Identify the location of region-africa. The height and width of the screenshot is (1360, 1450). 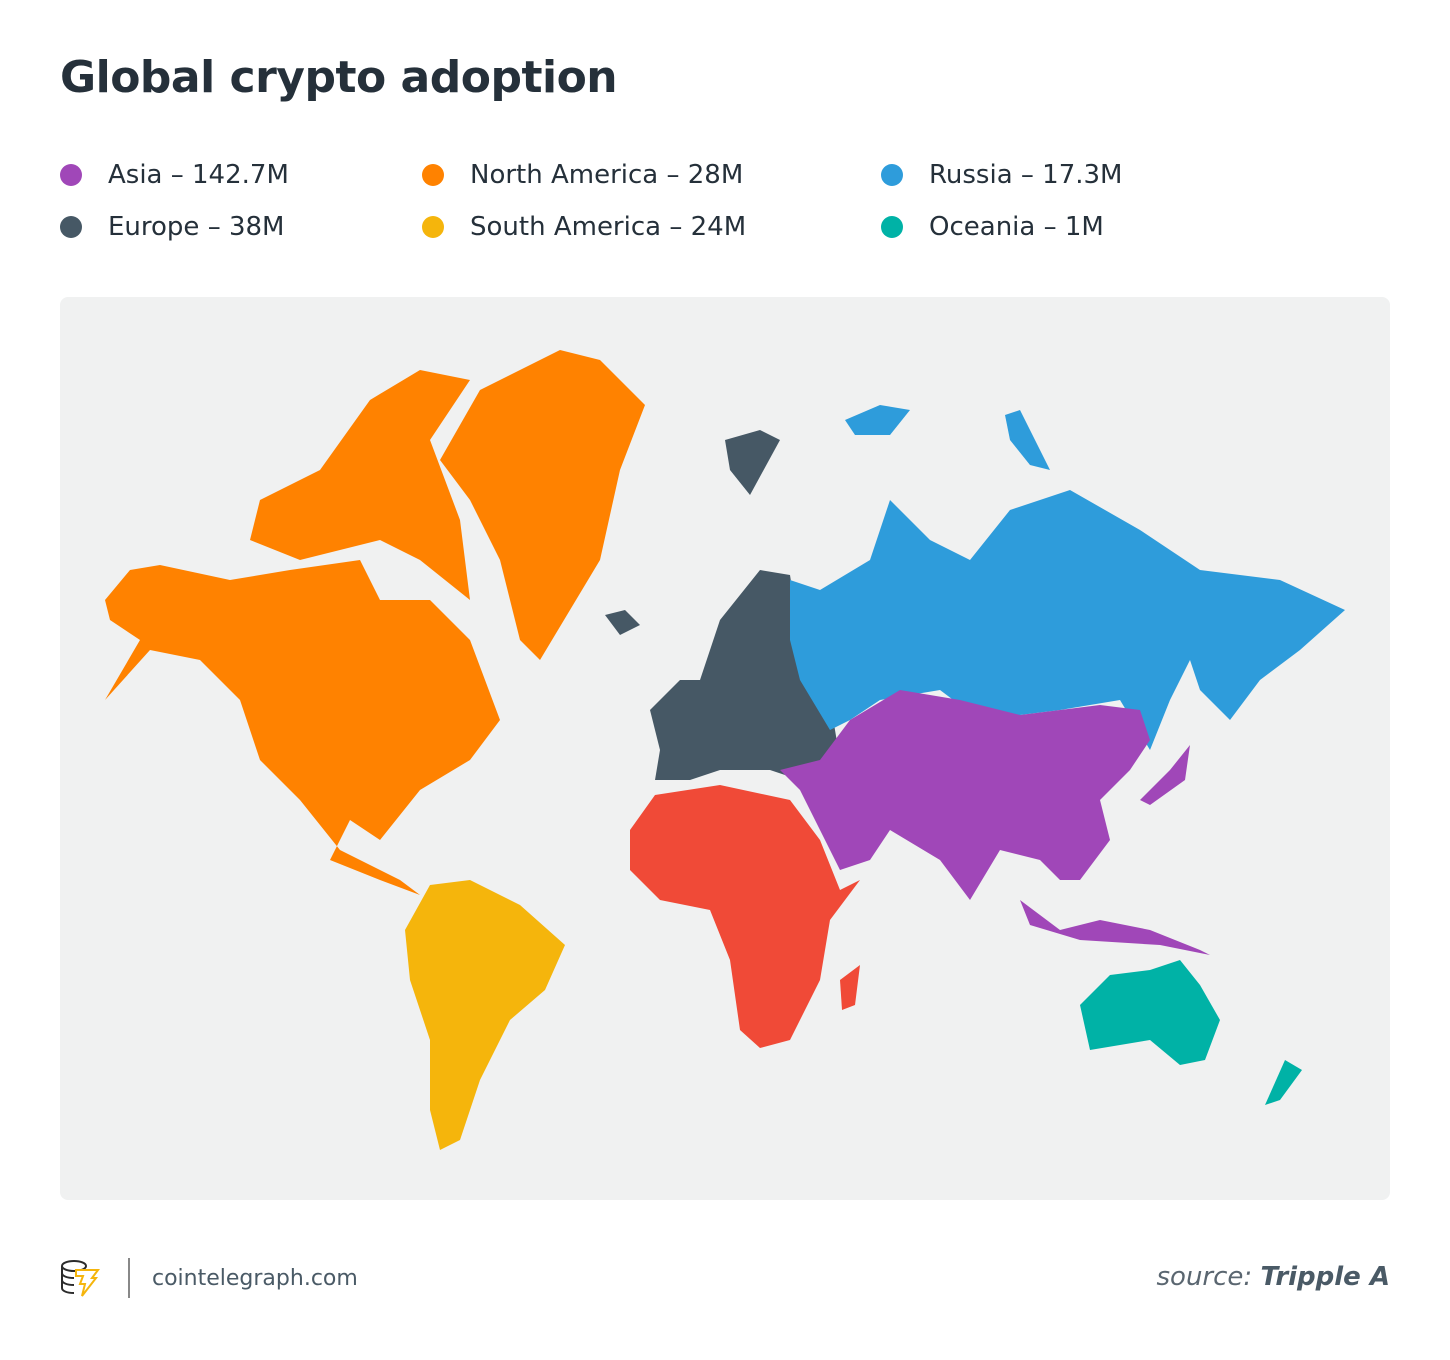
(745, 916).